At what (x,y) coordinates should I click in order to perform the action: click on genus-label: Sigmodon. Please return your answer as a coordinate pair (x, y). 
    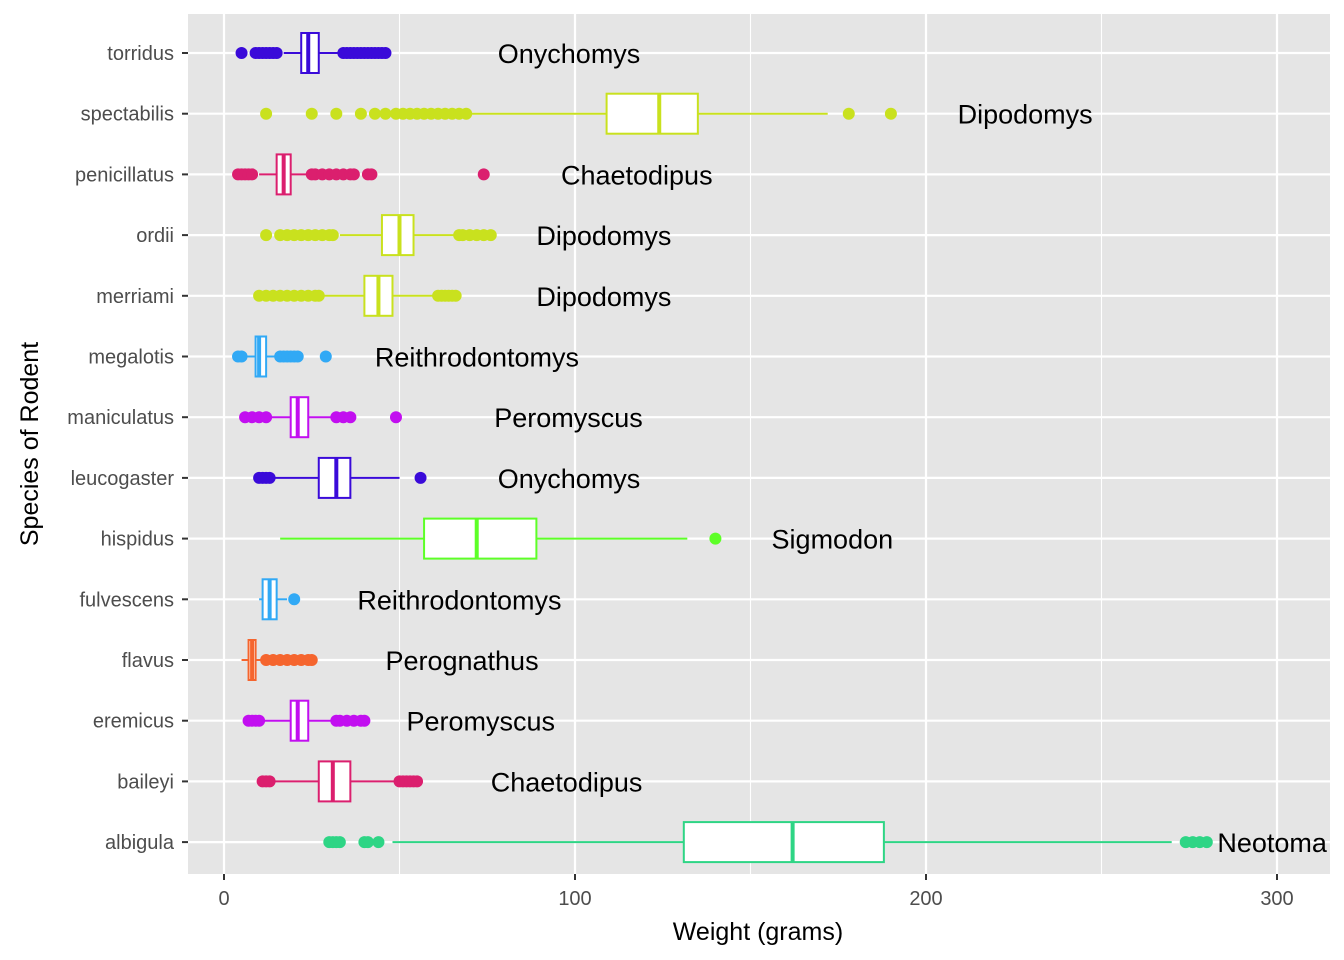
    Looking at the image, I should click on (833, 540).